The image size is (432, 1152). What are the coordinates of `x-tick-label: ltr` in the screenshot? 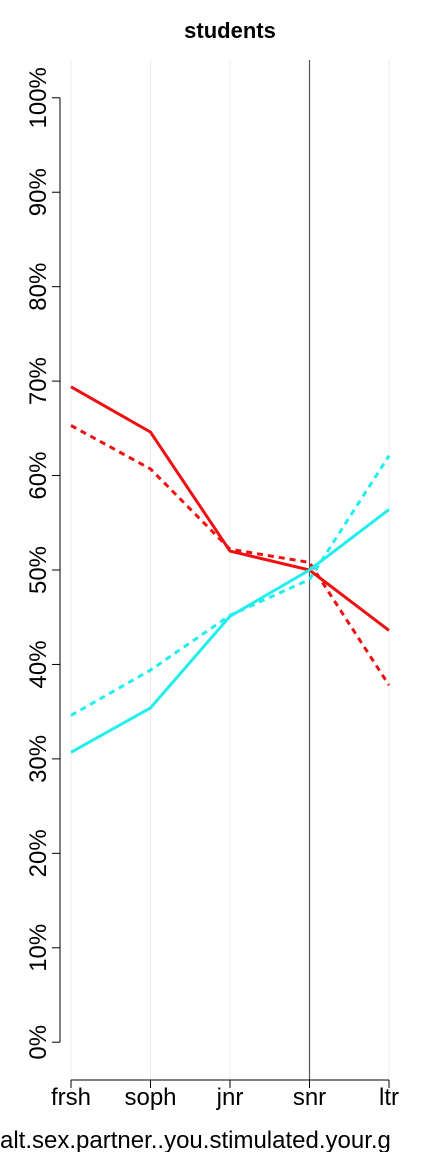 It's located at (389, 1097).